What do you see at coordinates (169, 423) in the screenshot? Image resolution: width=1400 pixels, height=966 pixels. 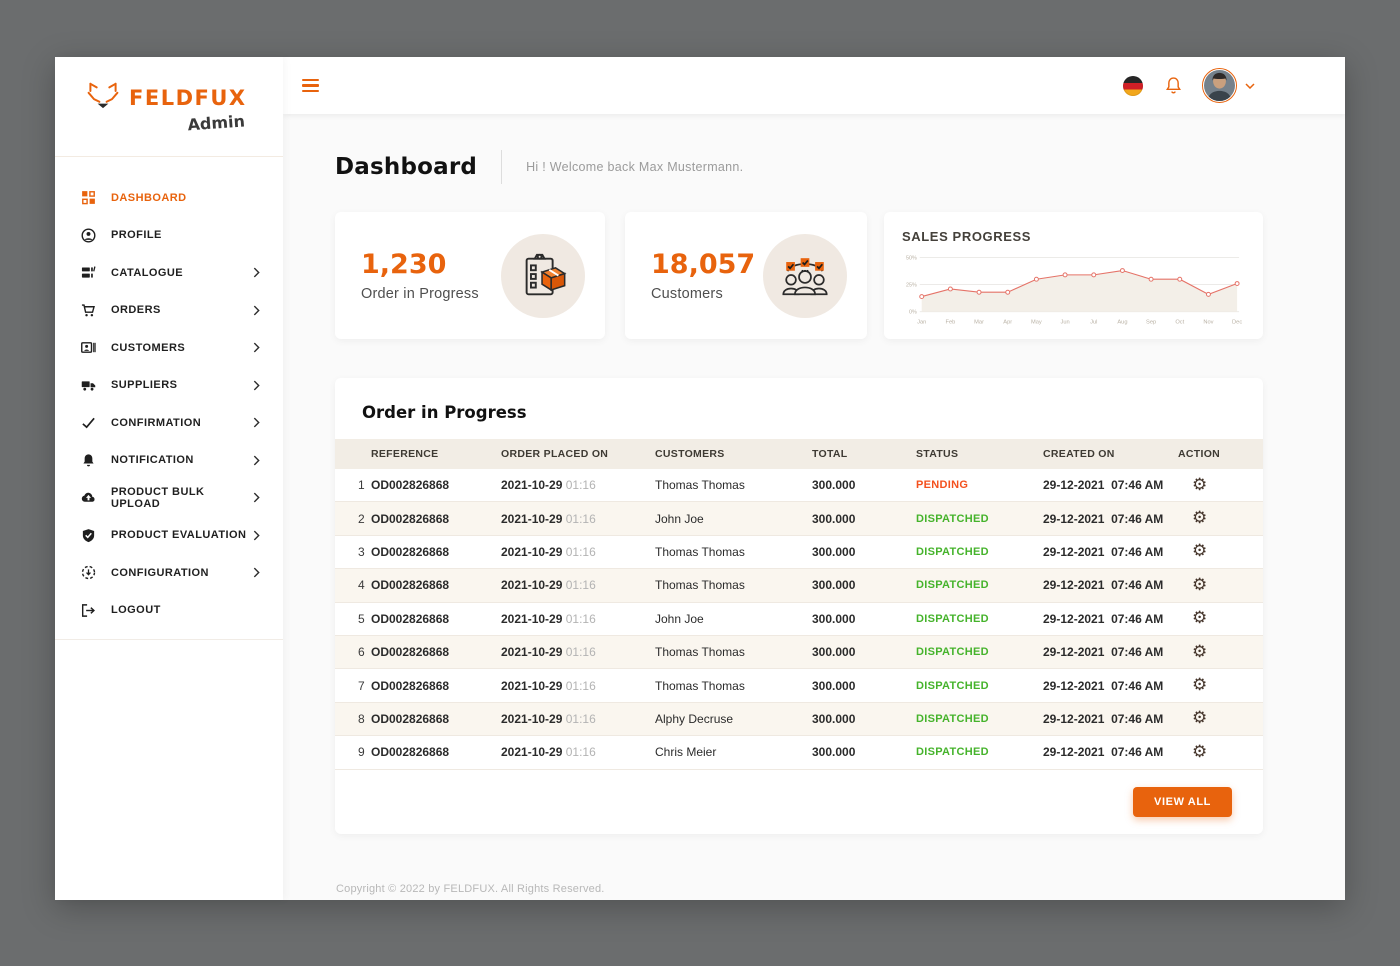 I see `sidebar-item-confirmation: CONFIRMATION` at bounding box center [169, 423].